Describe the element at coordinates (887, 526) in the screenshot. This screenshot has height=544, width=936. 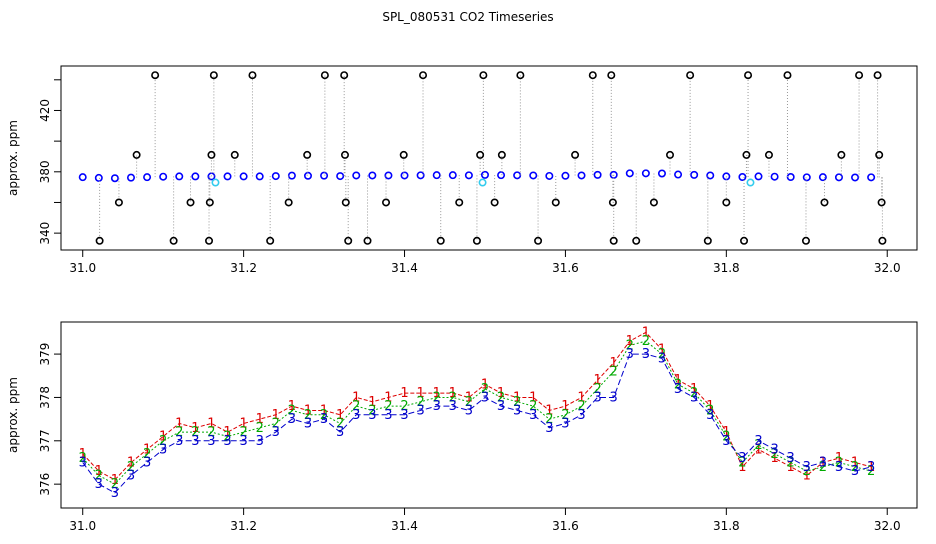
I see `x-tick-label: 32.0` at that location.